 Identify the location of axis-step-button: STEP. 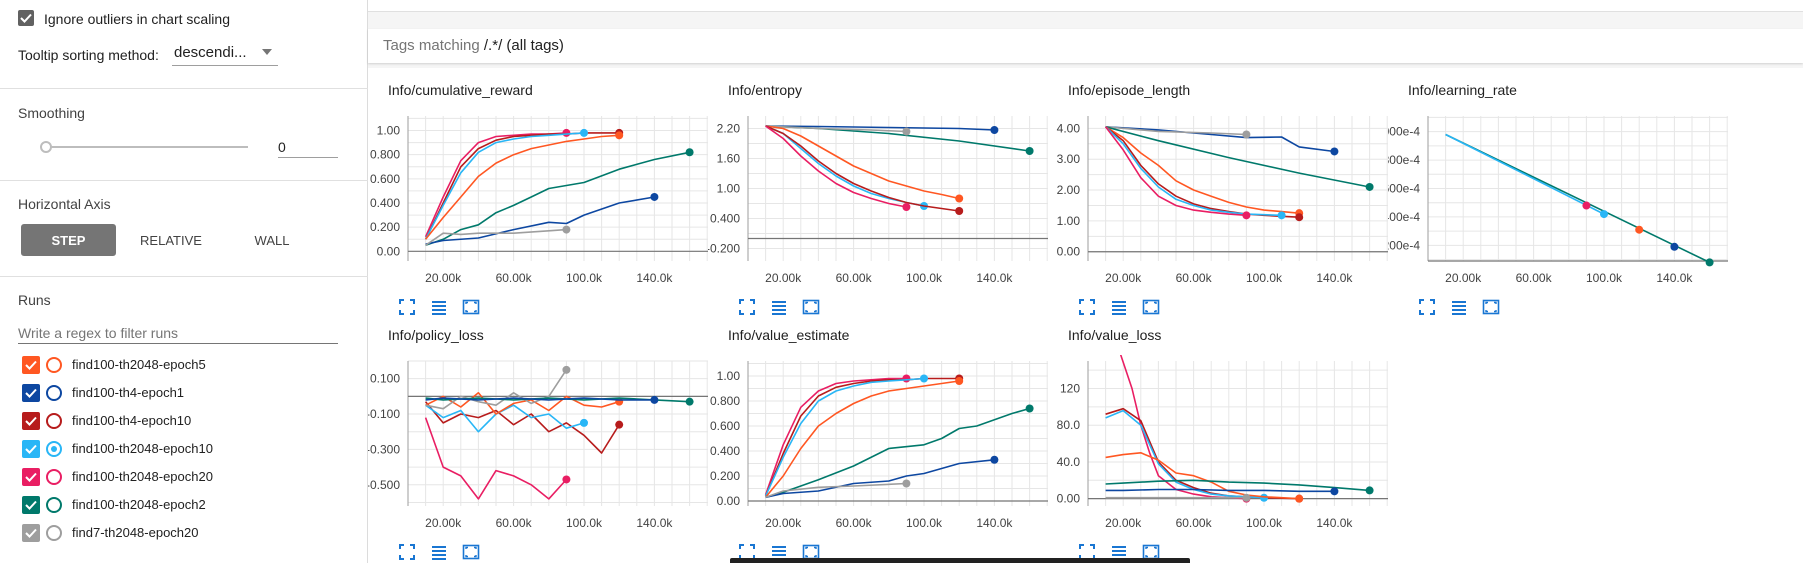
(68, 240).